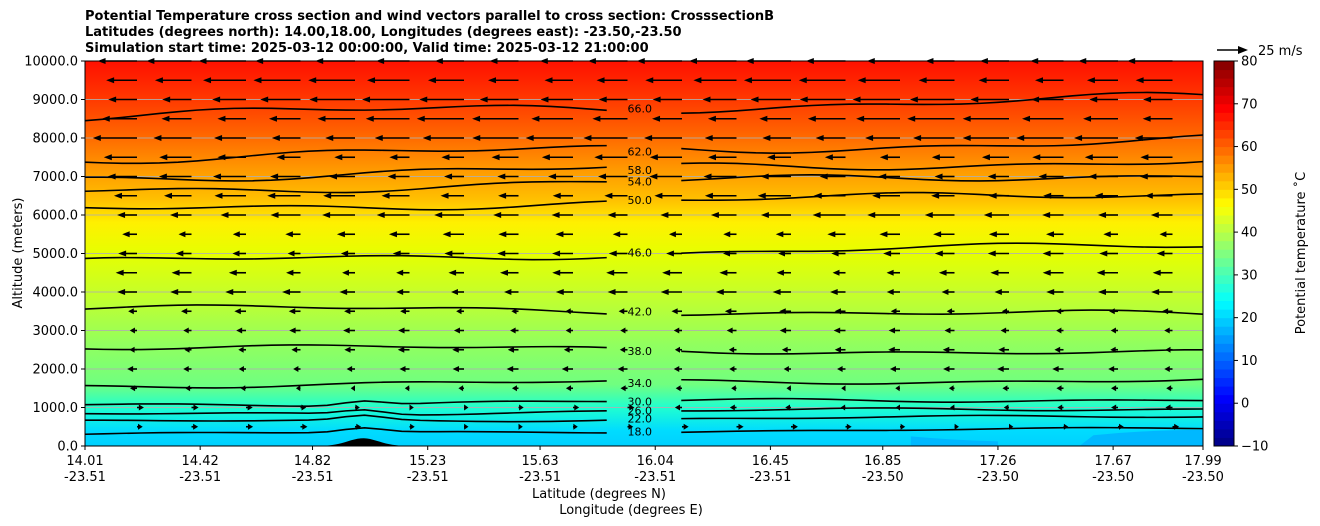 Image resolution: width=1320 pixels, height=526 pixels. Describe the element at coordinates (640, 200) in the screenshot. I see `contour-label: 50.0` at that location.